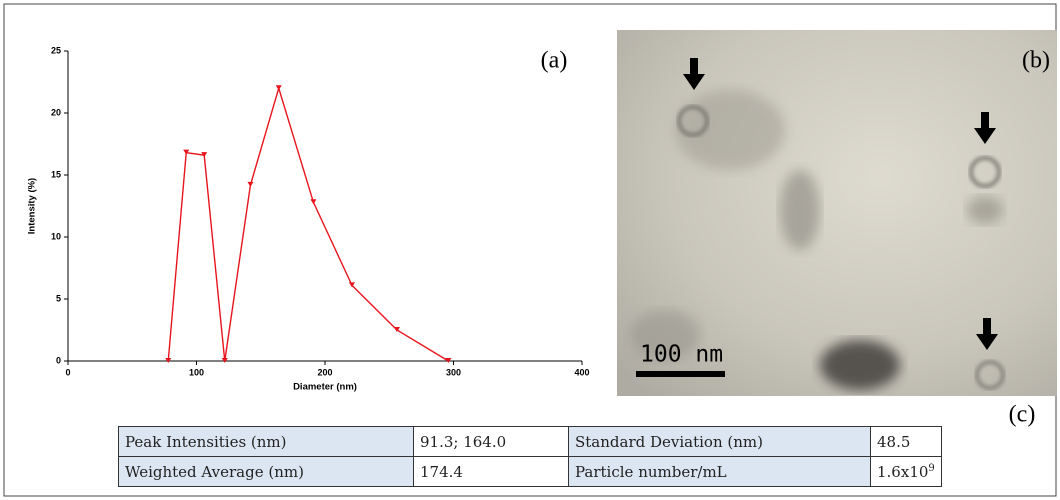  I want to click on table-cell: Particle number/mL, so click(719, 471).